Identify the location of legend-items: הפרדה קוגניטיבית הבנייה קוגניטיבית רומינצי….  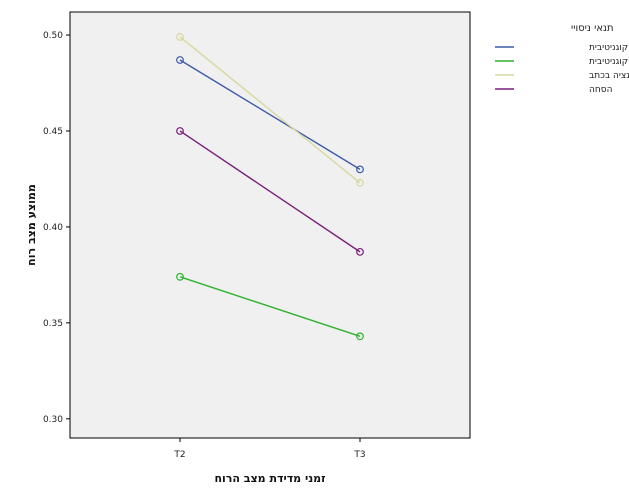
(562, 69).